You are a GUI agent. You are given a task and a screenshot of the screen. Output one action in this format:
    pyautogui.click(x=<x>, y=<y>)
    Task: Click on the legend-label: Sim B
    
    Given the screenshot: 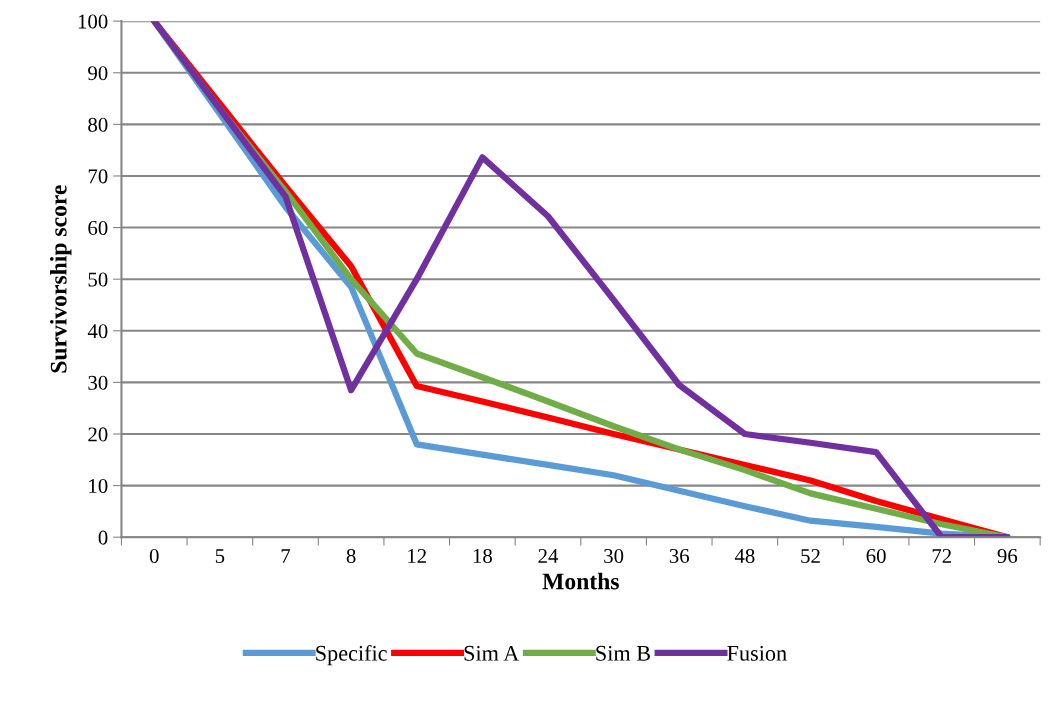 What is the action you would take?
    pyautogui.click(x=623, y=653)
    